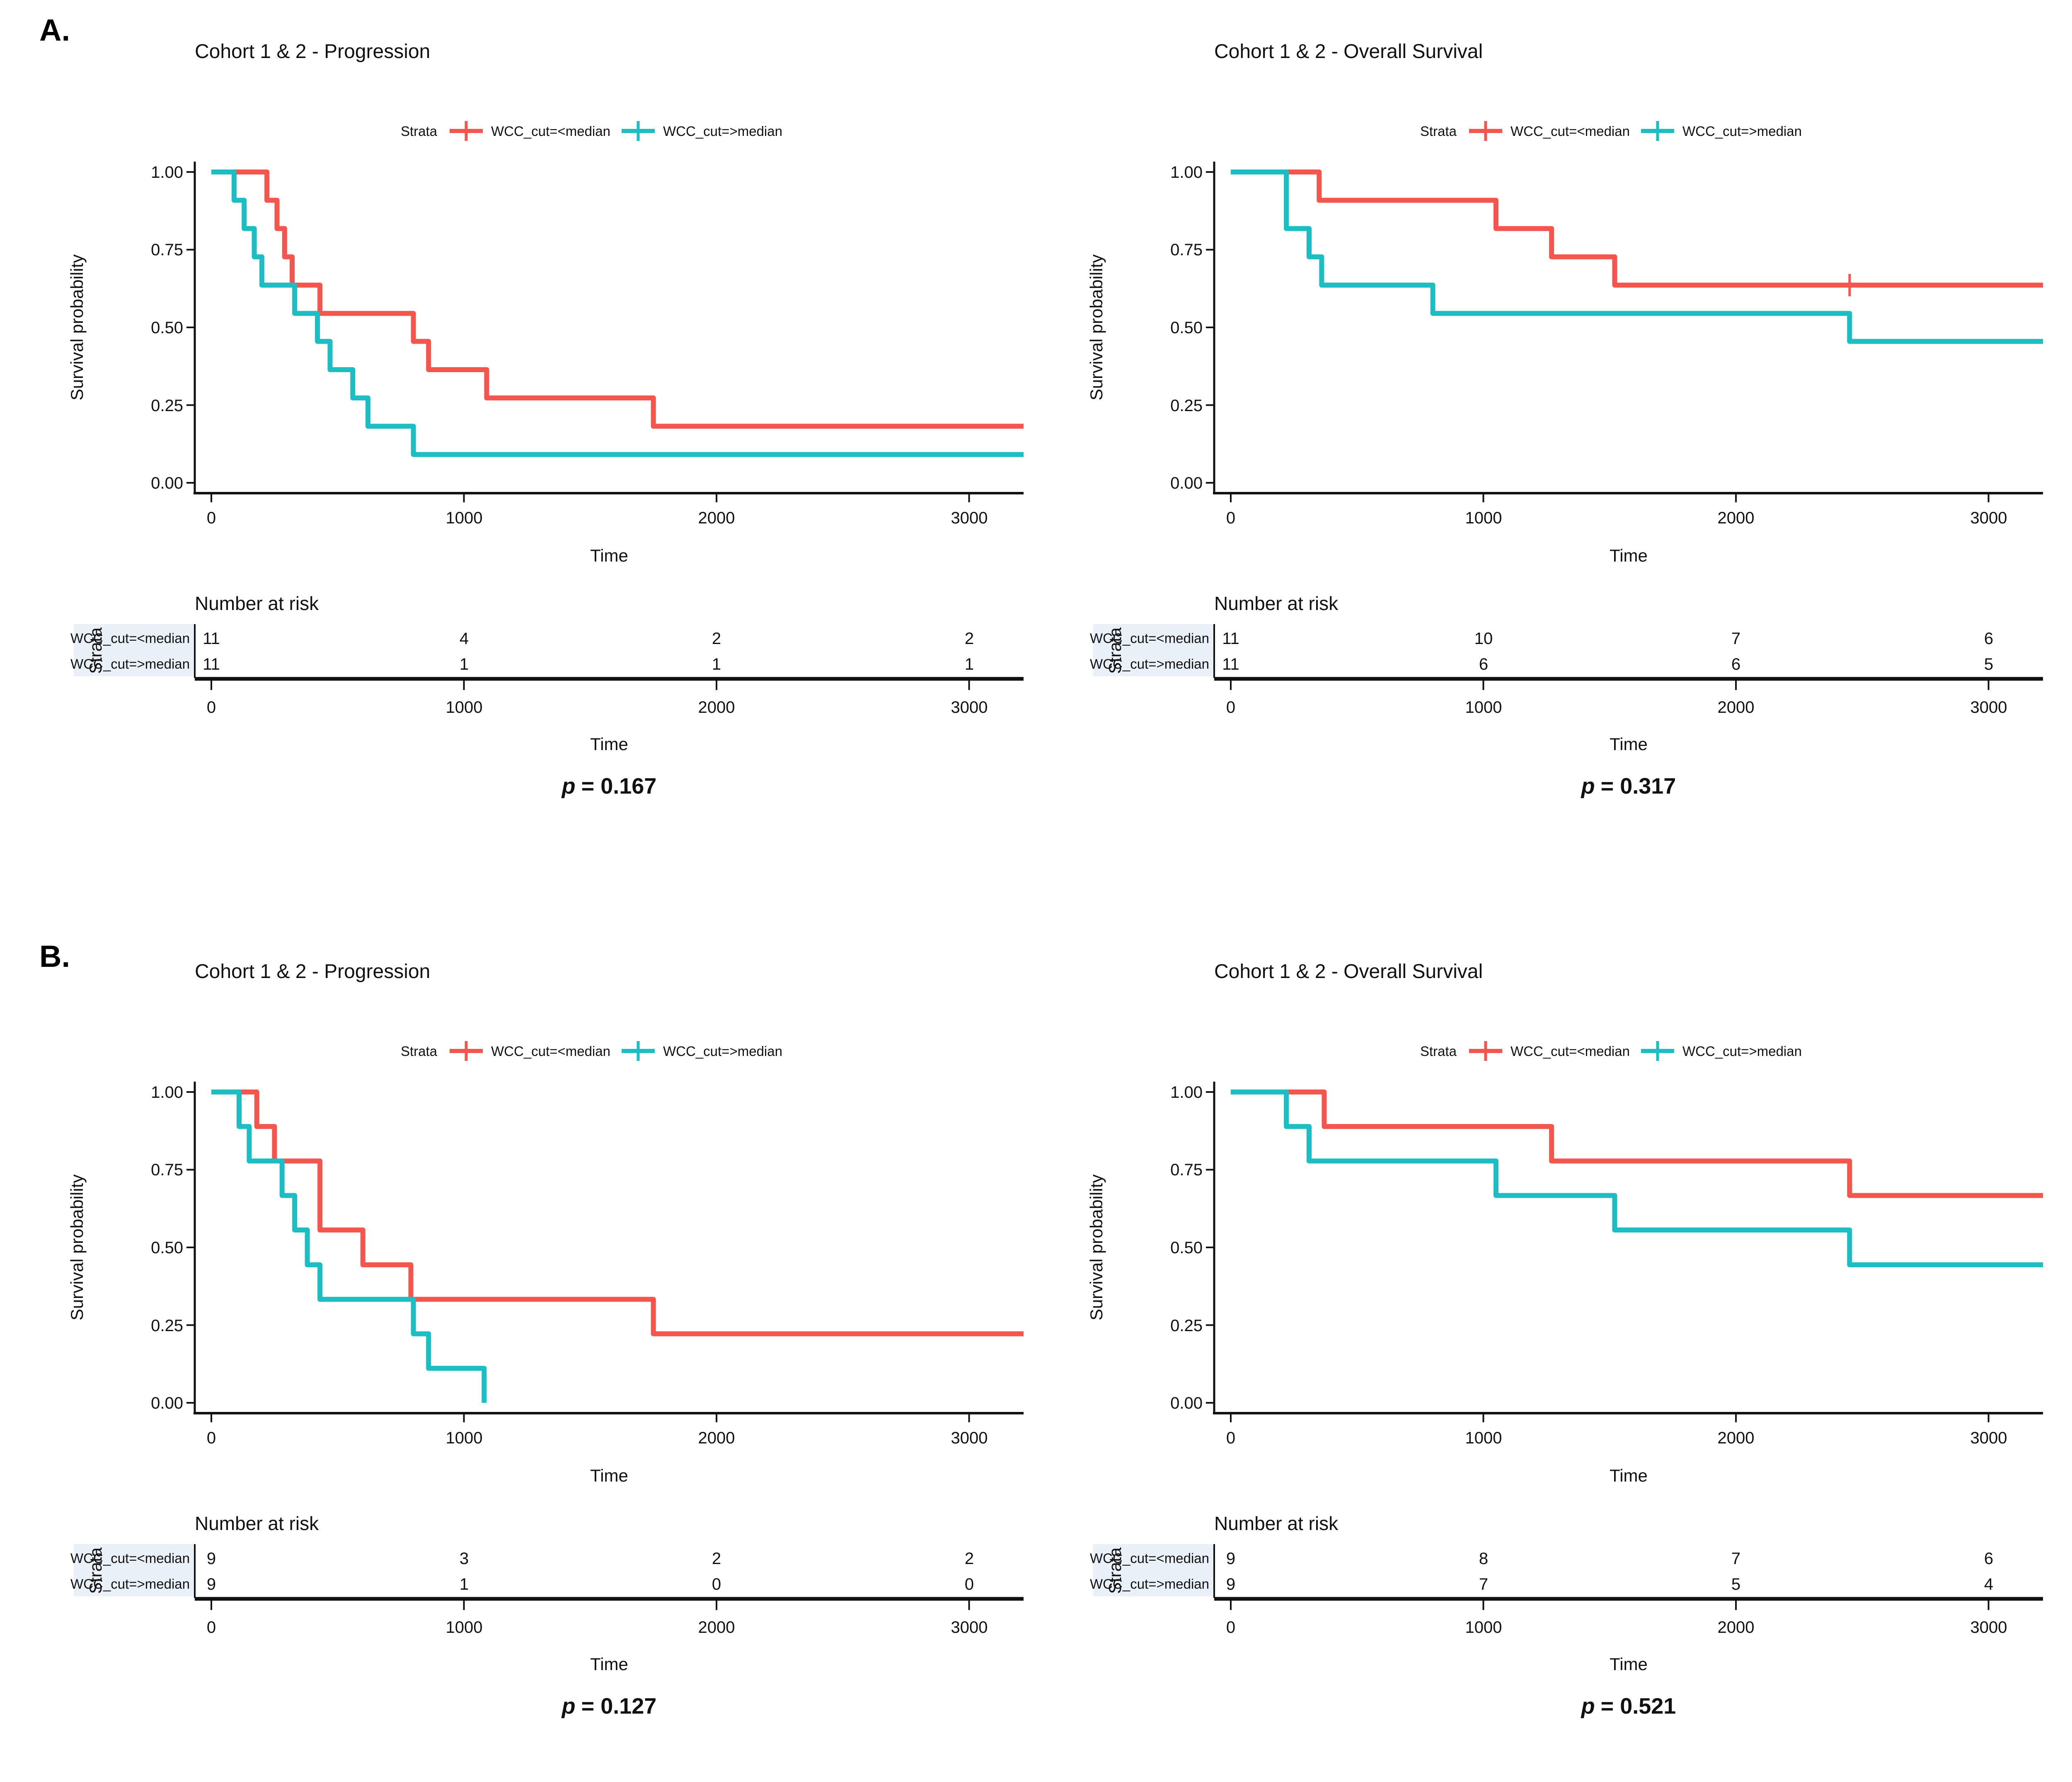  What do you see at coordinates (1276, 1523) in the screenshot?
I see `risk-table-heading: Number at risk` at bounding box center [1276, 1523].